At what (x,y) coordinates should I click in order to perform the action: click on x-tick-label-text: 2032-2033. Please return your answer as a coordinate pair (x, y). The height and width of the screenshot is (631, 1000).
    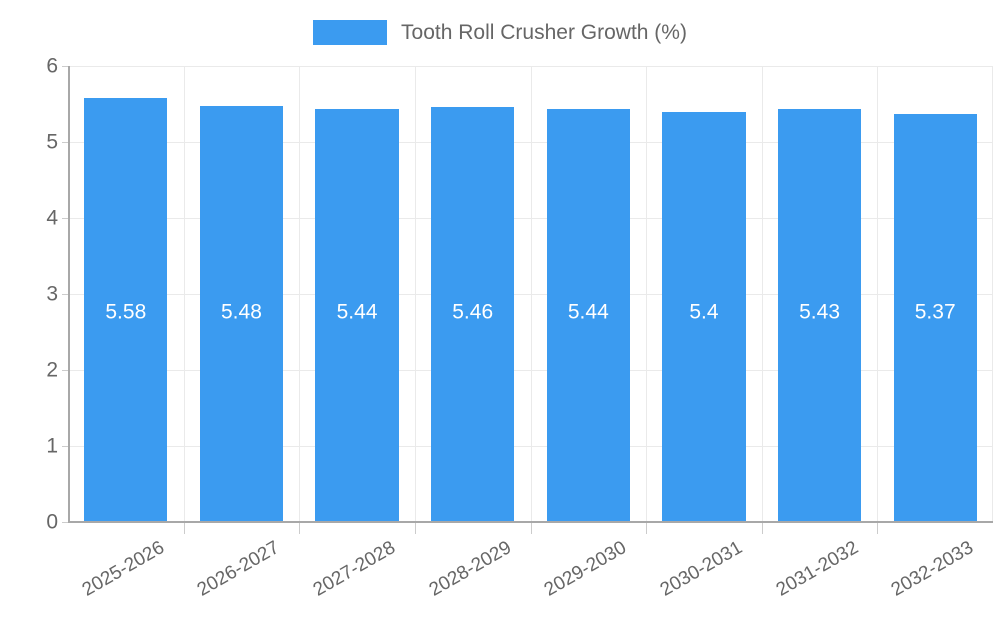
    Looking at the image, I should click on (932, 569).